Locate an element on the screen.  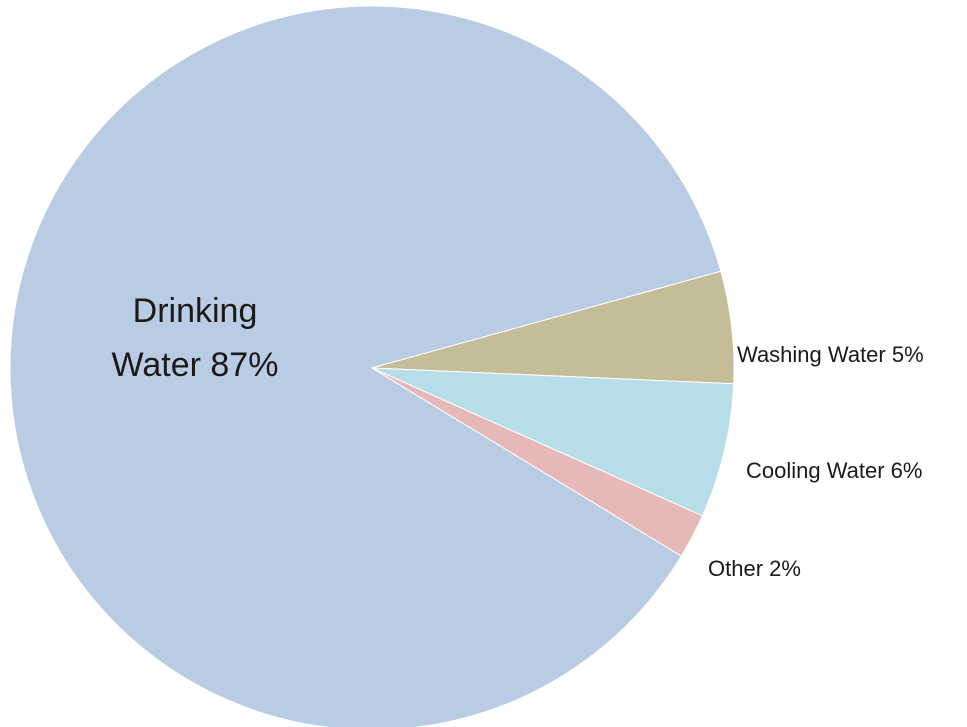
slice-label: Drinking Water 87% is located at coordinates (195, 338).